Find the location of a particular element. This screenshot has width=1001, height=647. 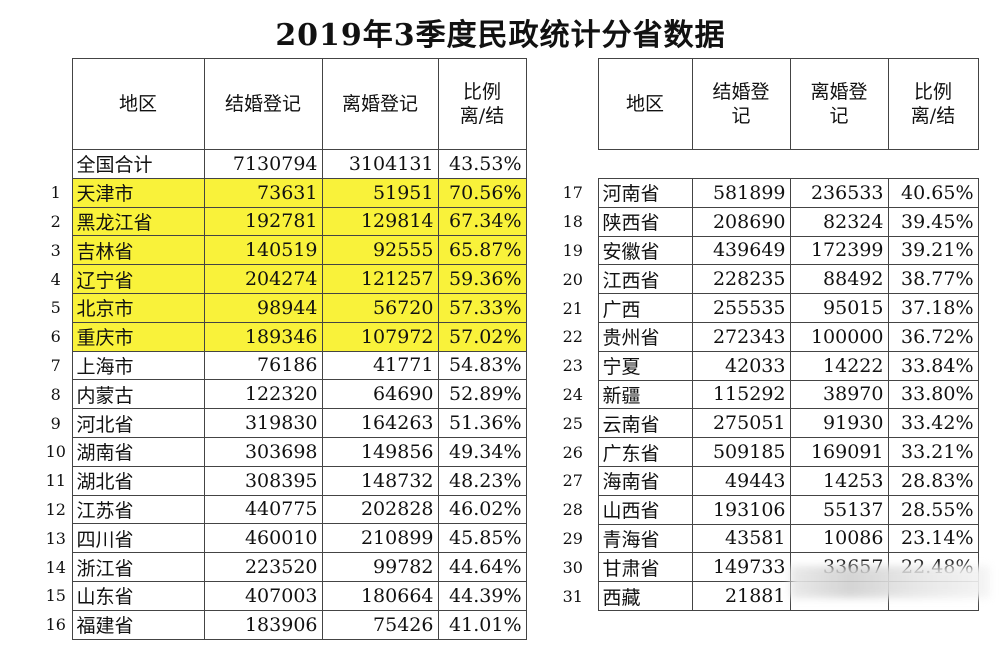

divorce-count: 56720 is located at coordinates (380, 307).